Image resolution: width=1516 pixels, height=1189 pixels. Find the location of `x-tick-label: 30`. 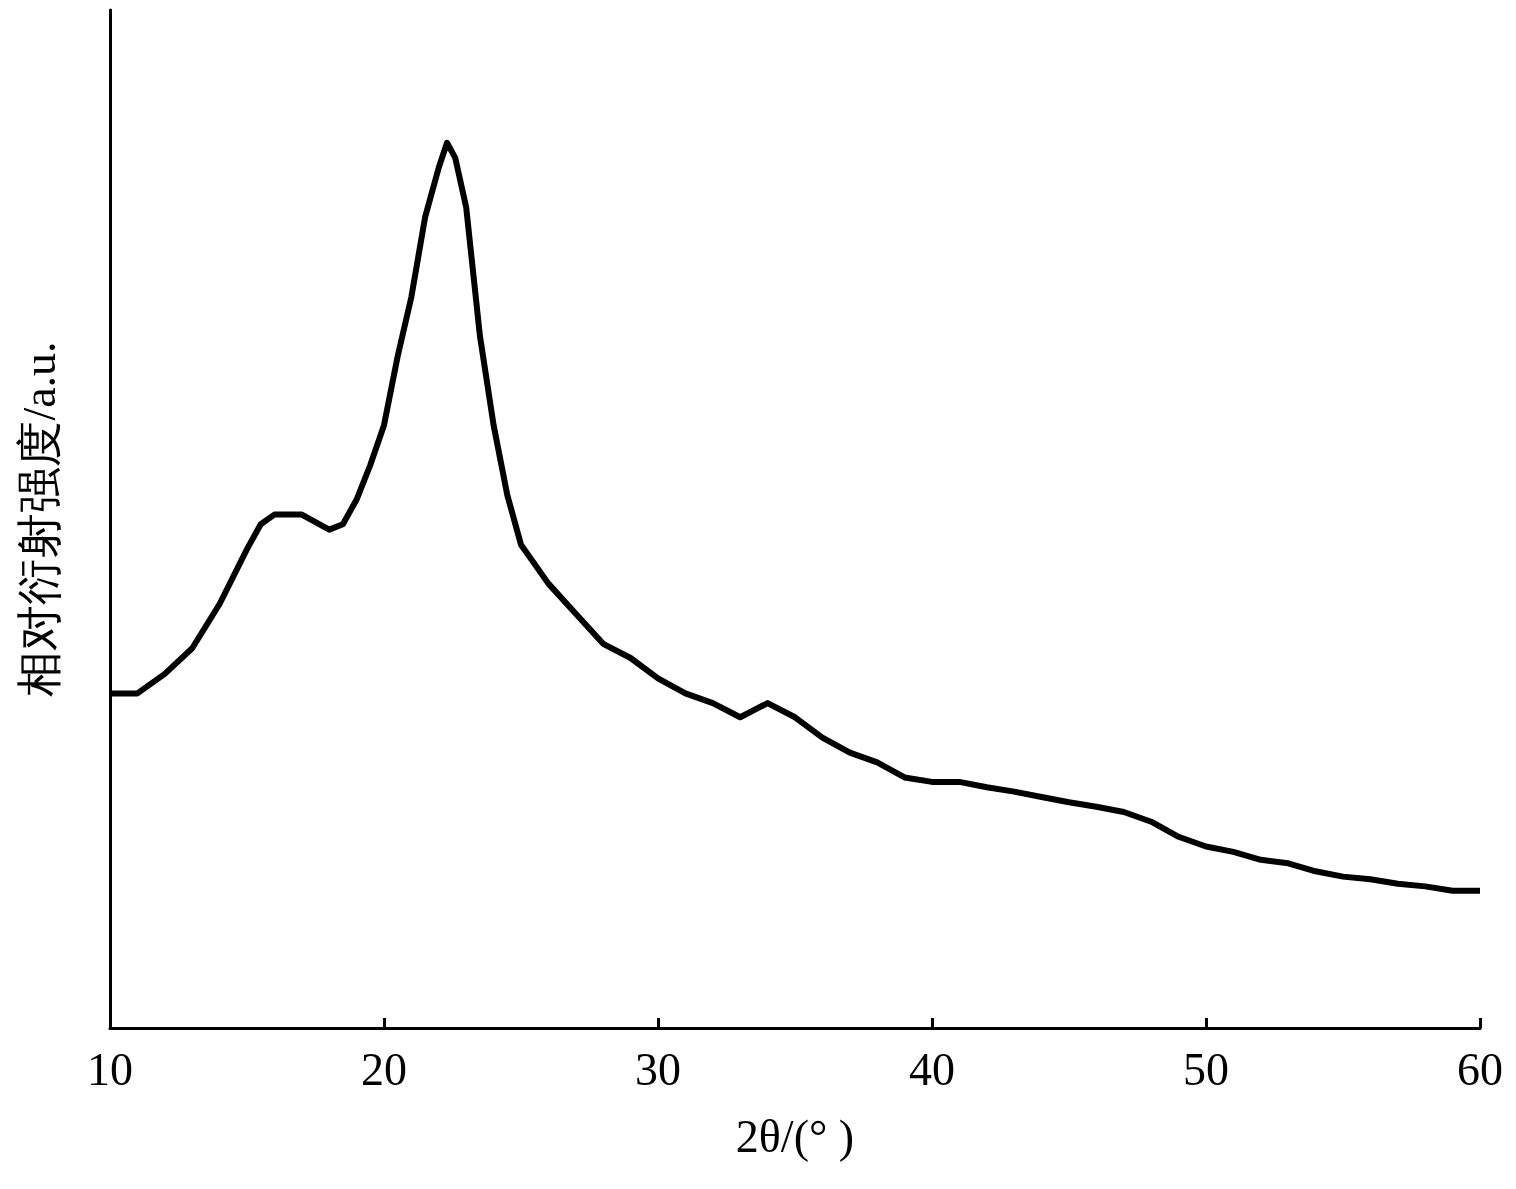

x-tick-label: 30 is located at coordinates (658, 1069).